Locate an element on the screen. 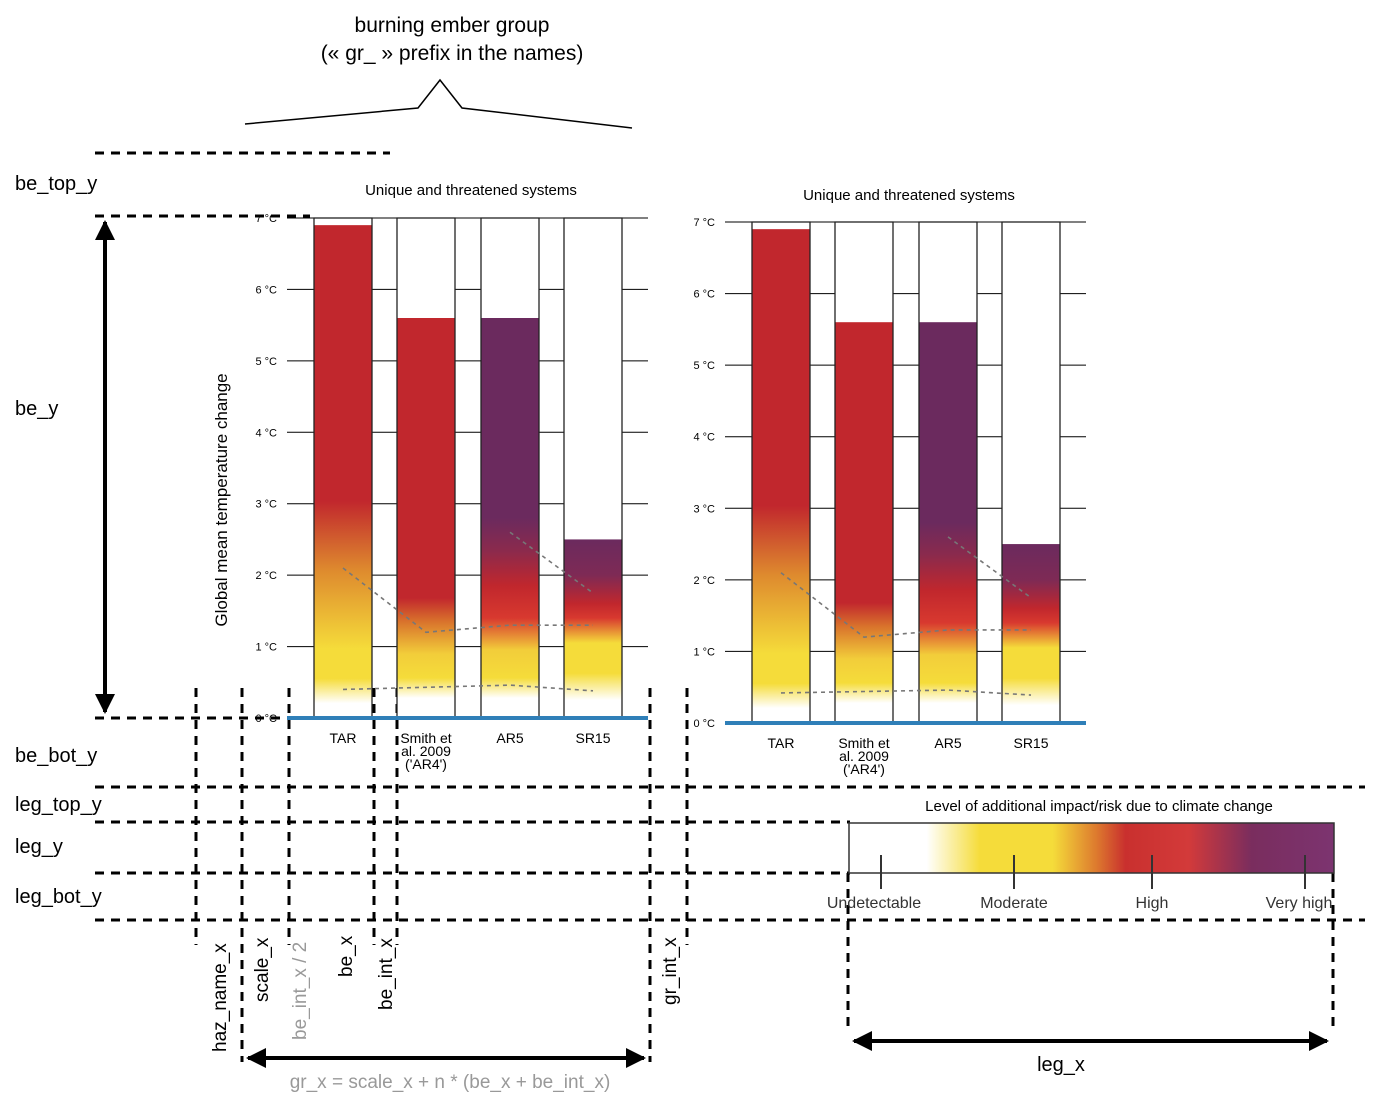 This screenshot has width=1389, height=1102. label-leg-y: leg_y is located at coordinates (39, 847).